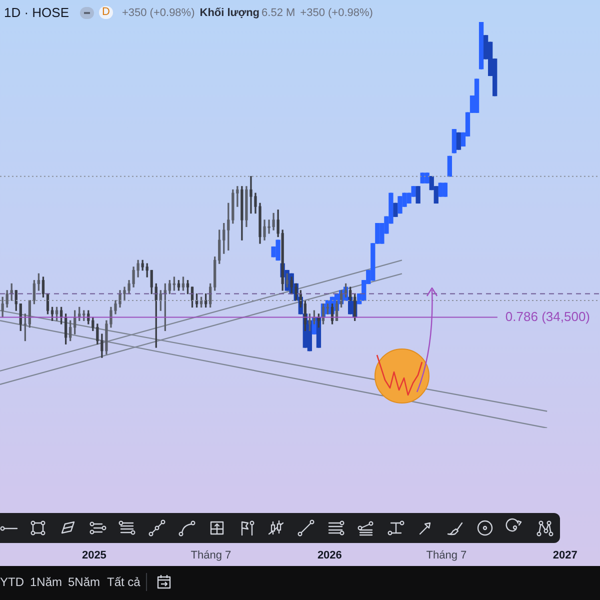 The image size is (600, 600). Describe the element at coordinates (94, 556) in the screenshot. I see `x-tick-label: 2025` at that location.